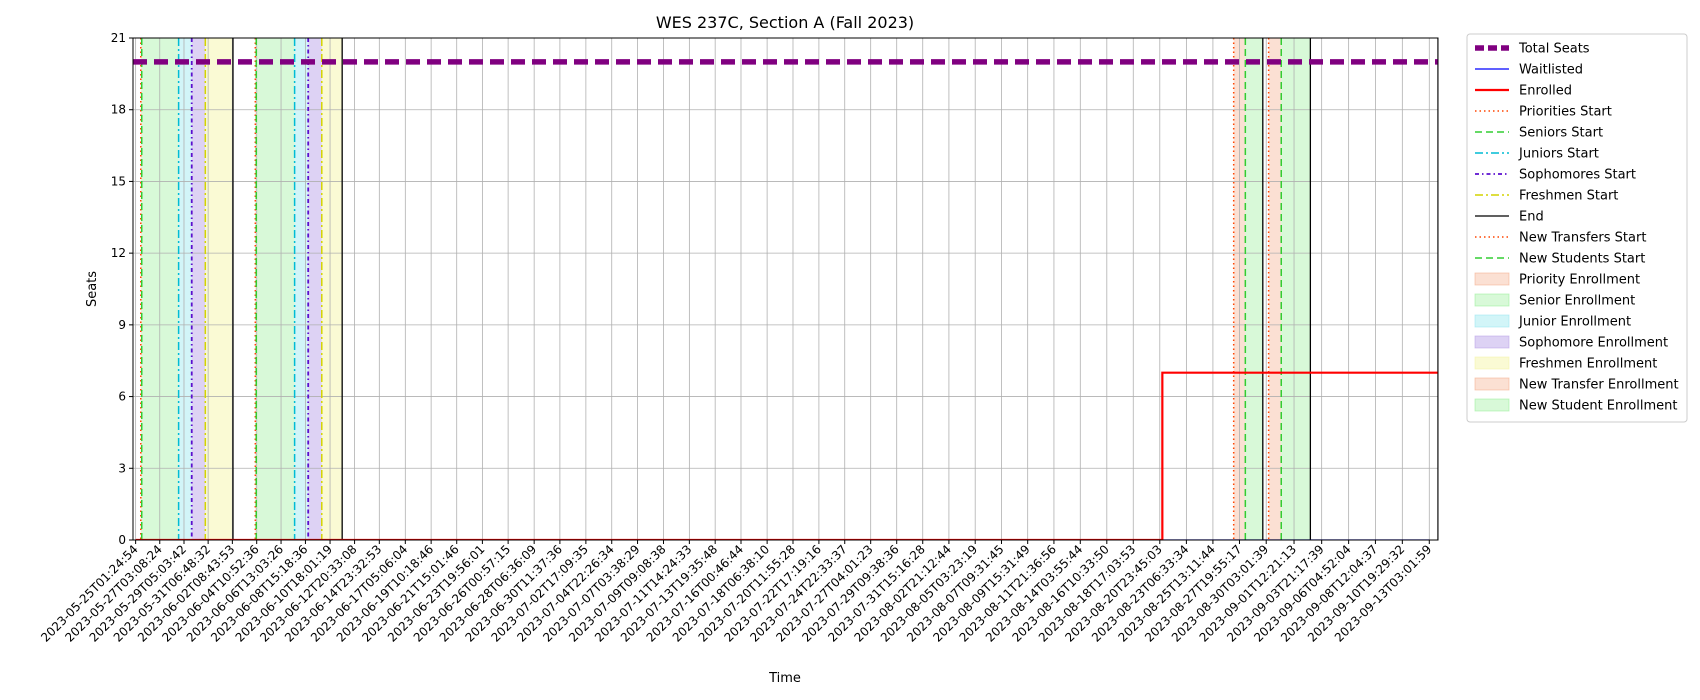 This screenshot has height=700, width=1700. What do you see at coordinates (1593, 343) in the screenshot?
I see `legend-label-sophomore-enrollment: Sophomore Enrollment` at bounding box center [1593, 343].